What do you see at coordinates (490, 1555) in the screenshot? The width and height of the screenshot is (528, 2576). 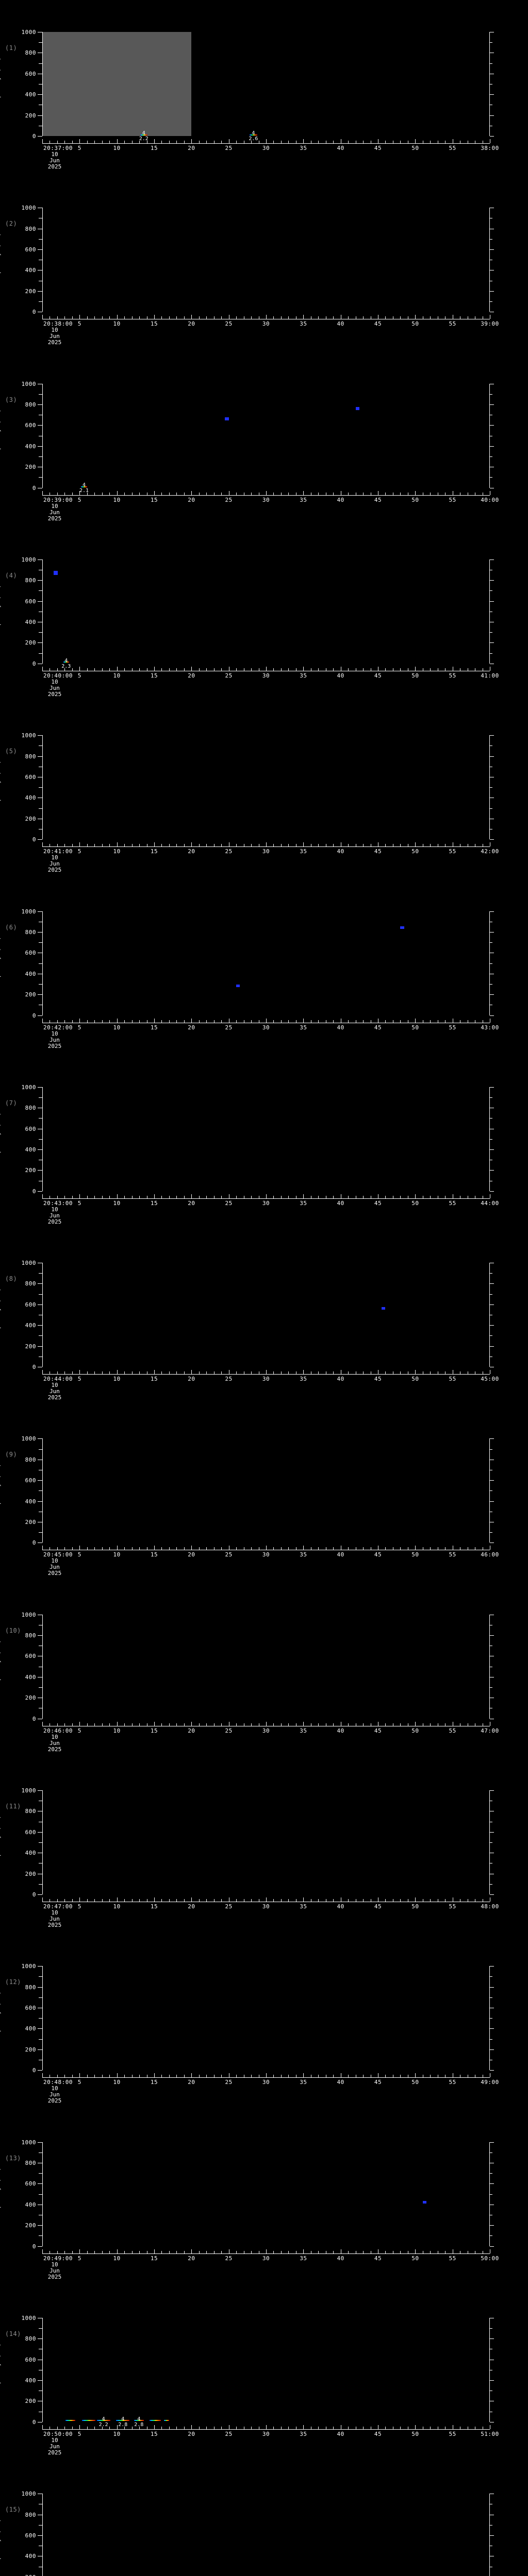 I see `x-axis-end-label: 46:00` at bounding box center [490, 1555].